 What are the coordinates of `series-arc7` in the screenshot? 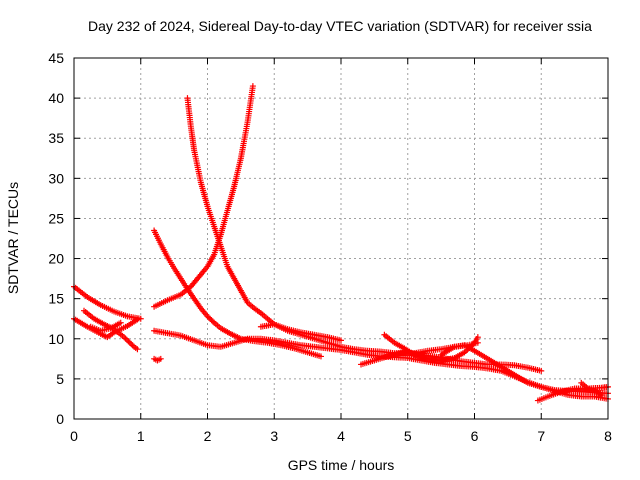 It's located at (237, 293).